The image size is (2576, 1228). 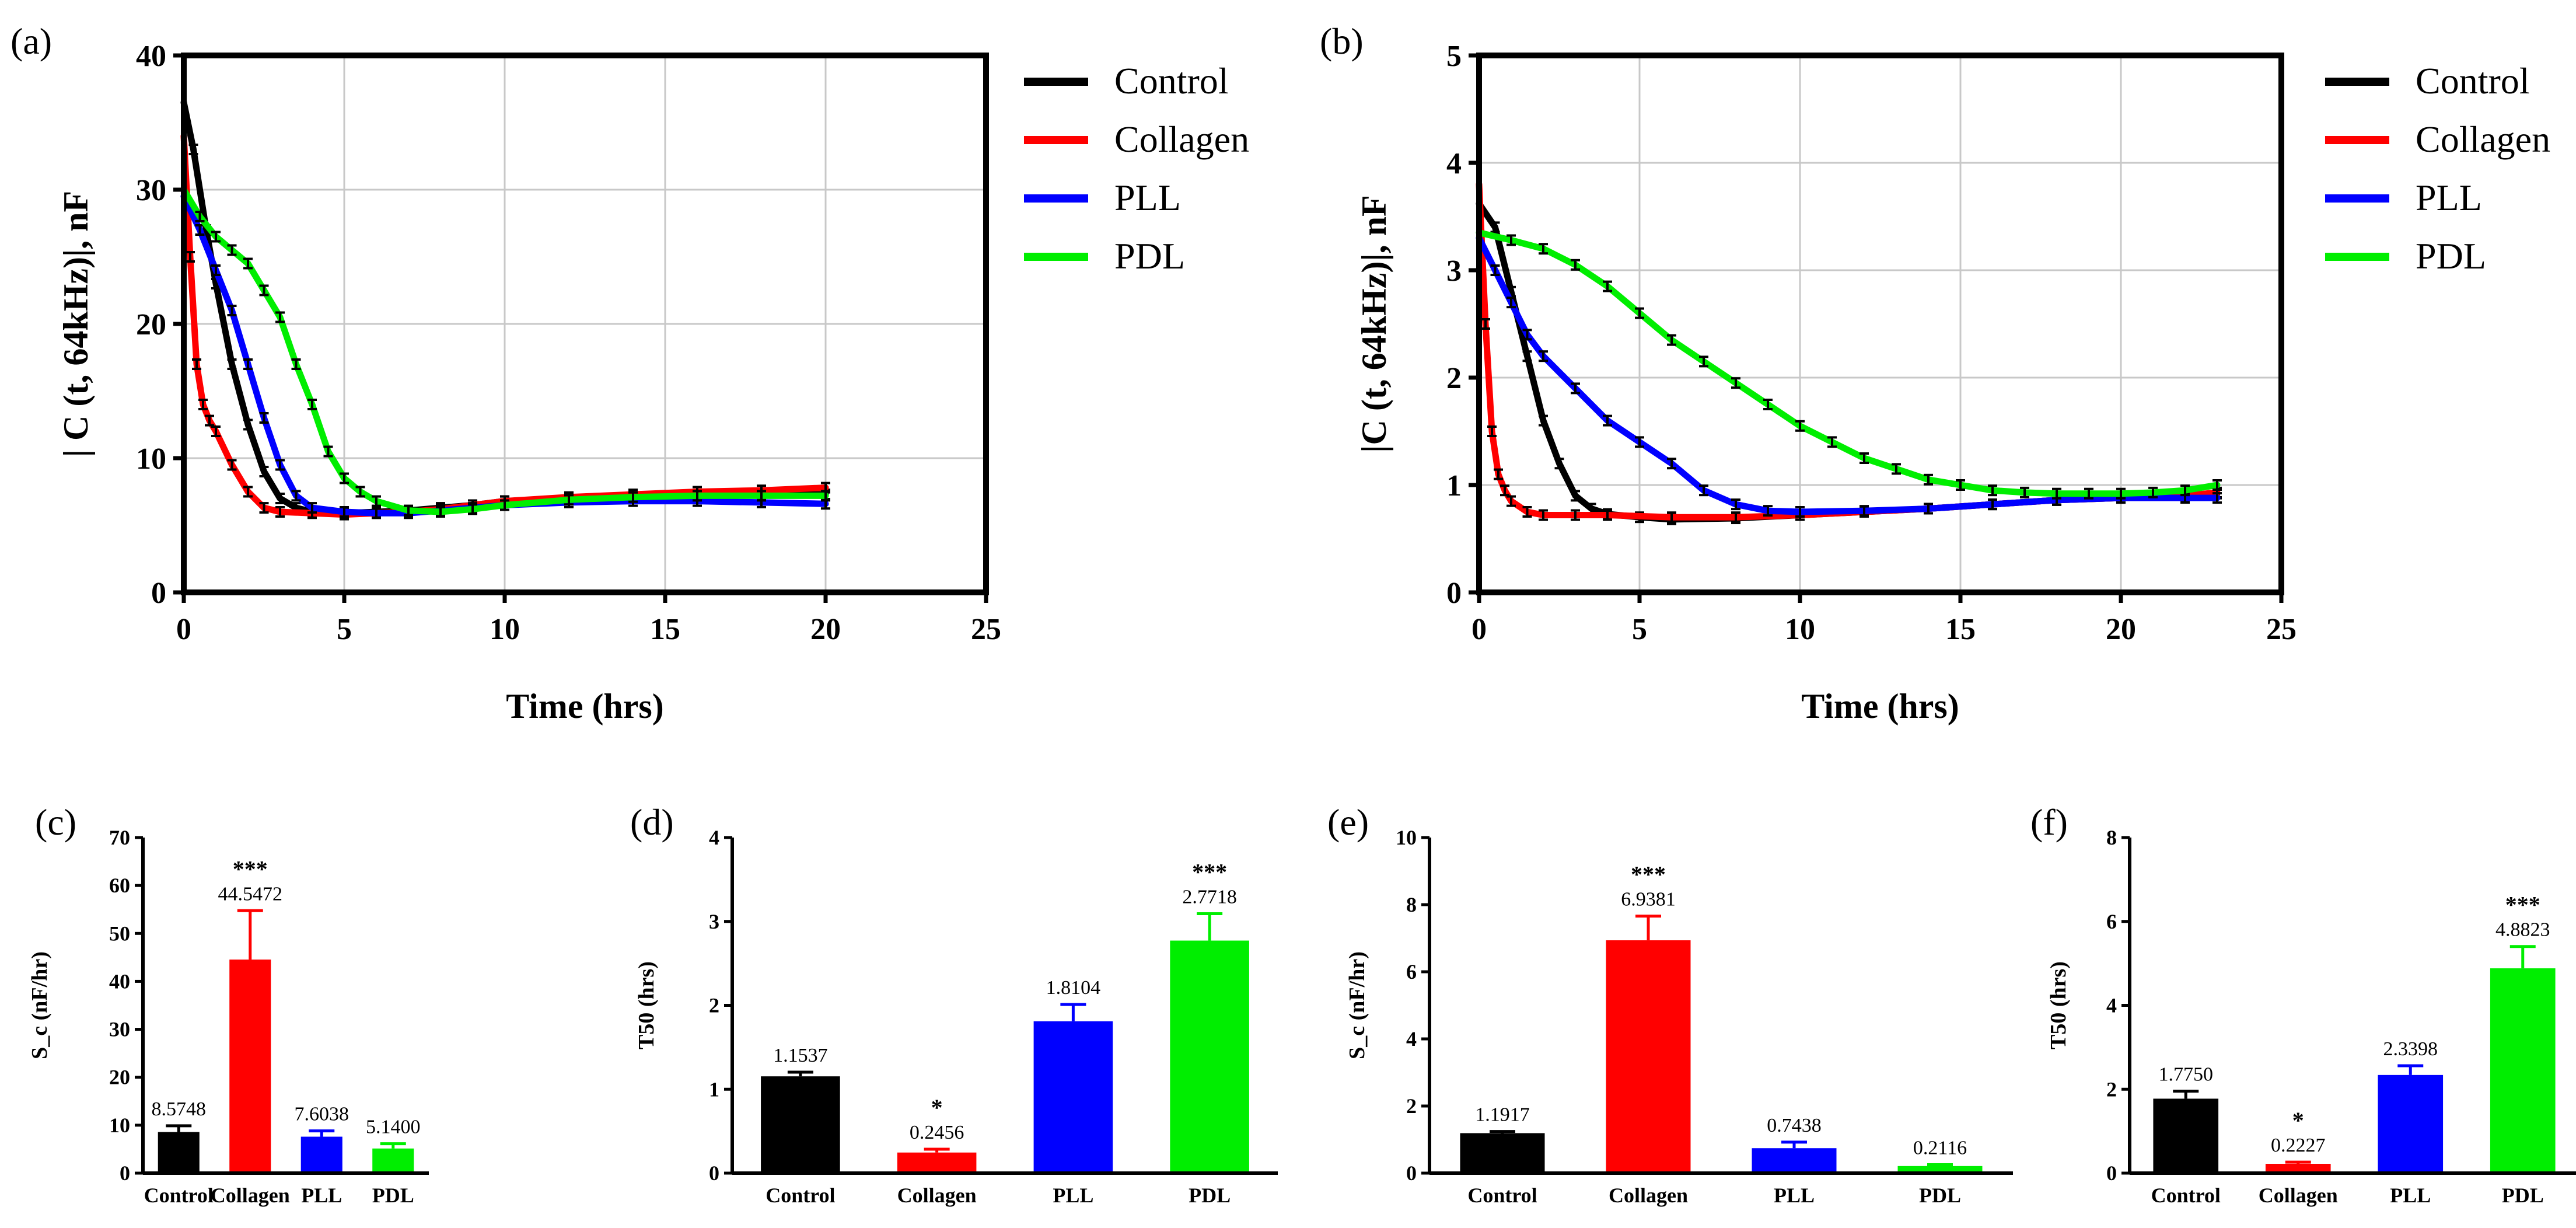 I want to click on plot-frame, so click(x=1880, y=324).